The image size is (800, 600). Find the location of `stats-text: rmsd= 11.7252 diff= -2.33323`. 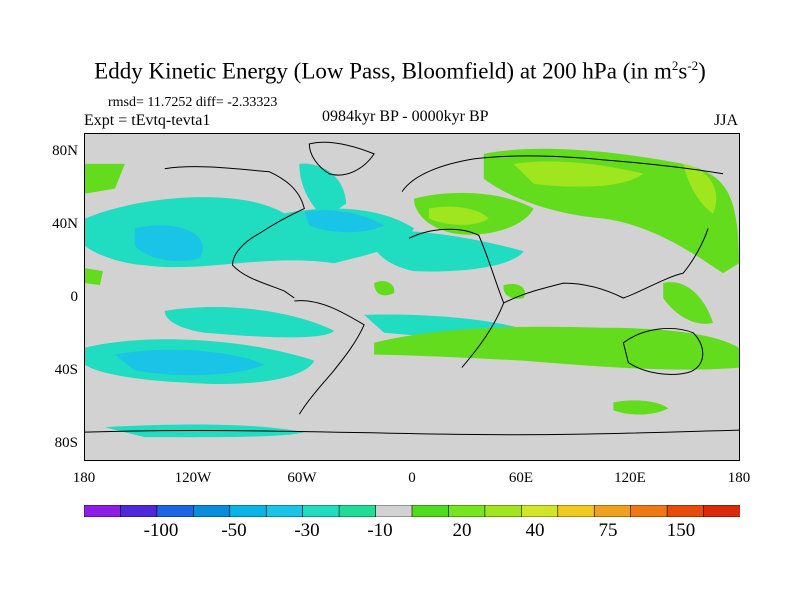

stats-text: rmsd= 11.7252 diff= -2.33323 is located at coordinates (193, 102).